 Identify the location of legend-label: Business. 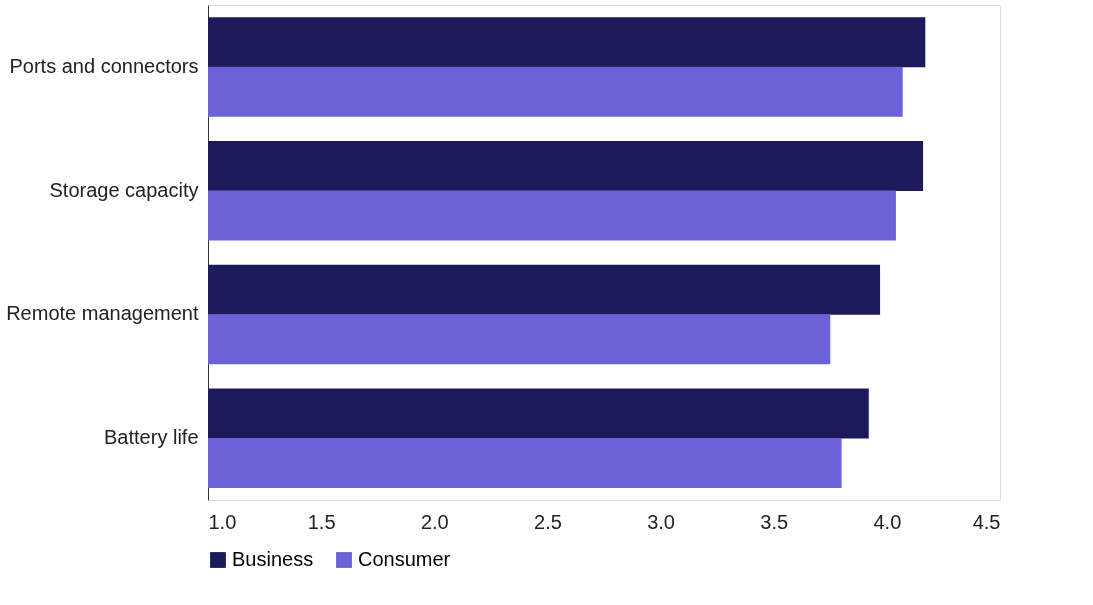
(273, 559).